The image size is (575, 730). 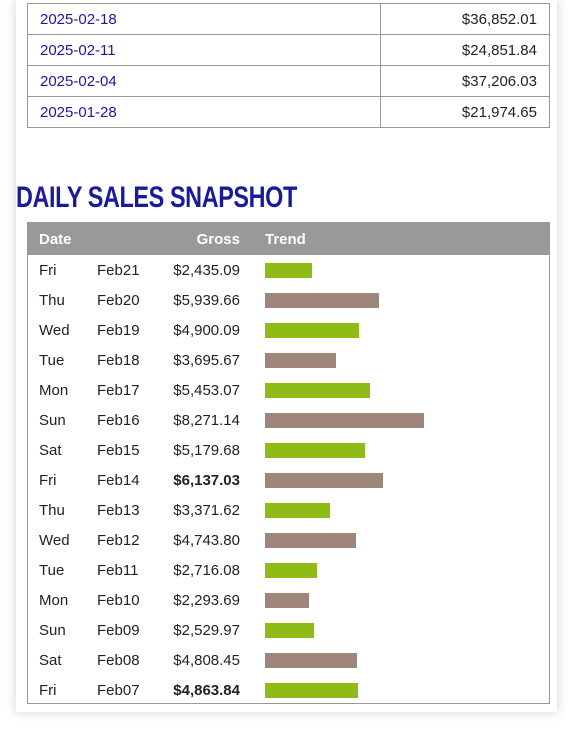 What do you see at coordinates (118, 510) in the screenshot?
I see `date-cell: Feb13` at bounding box center [118, 510].